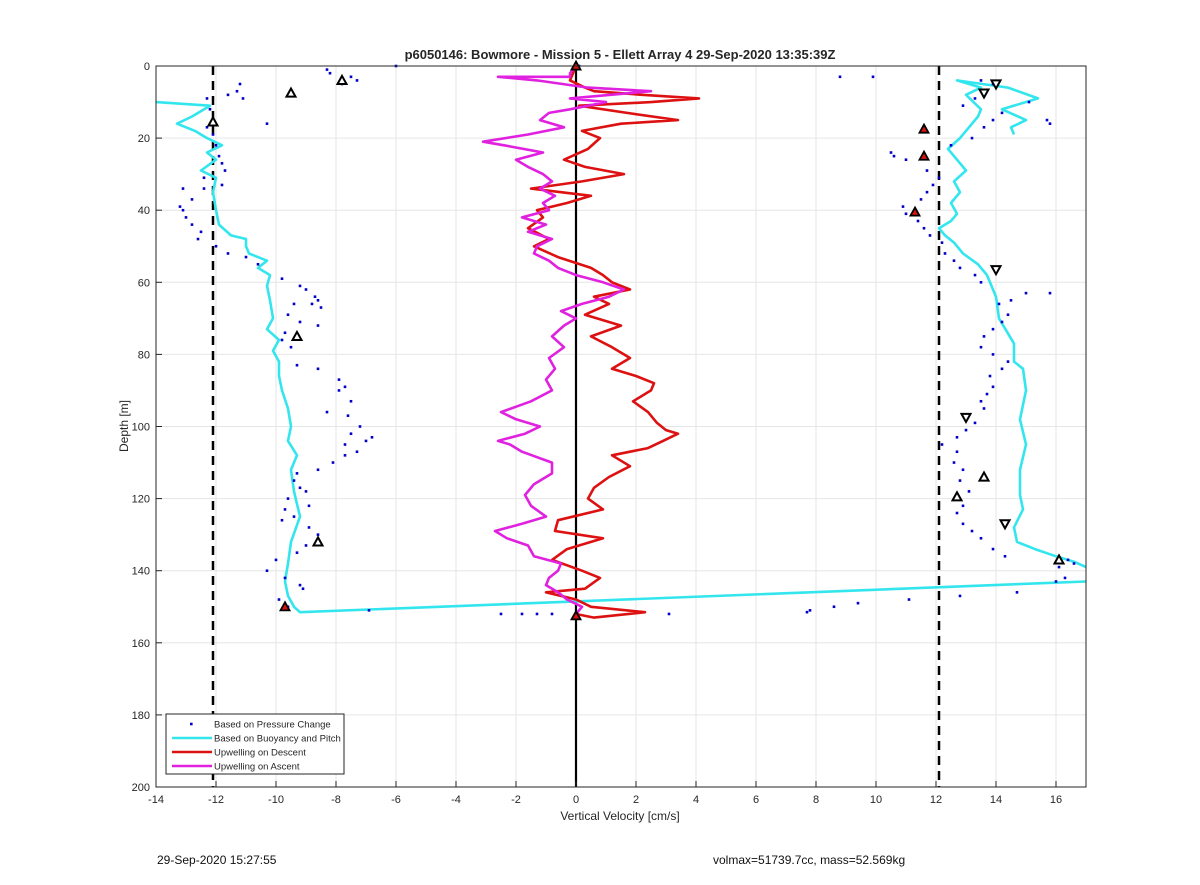 This screenshot has width=1200, height=885. What do you see at coordinates (141, 644) in the screenshot?
I see `y-tick-label: 160` at bounding box center [141, 644].